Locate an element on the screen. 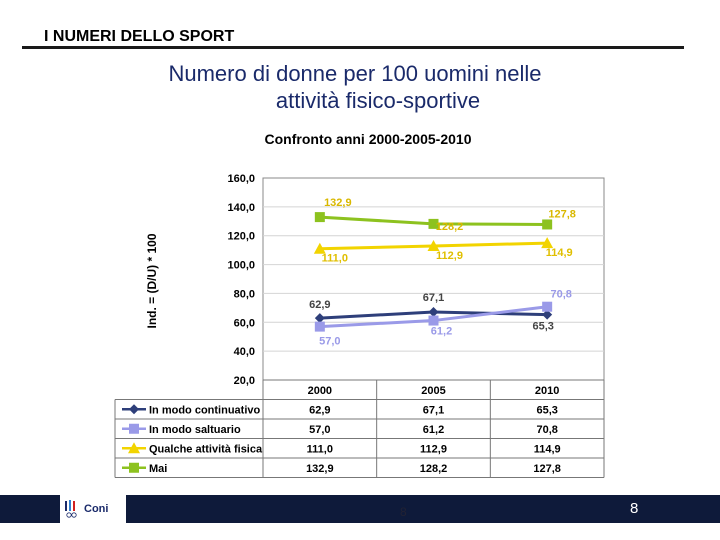 The width and height of the screenshot is (720, 540). y-tick-label: 100,0 is located at coordinates (241, 266).